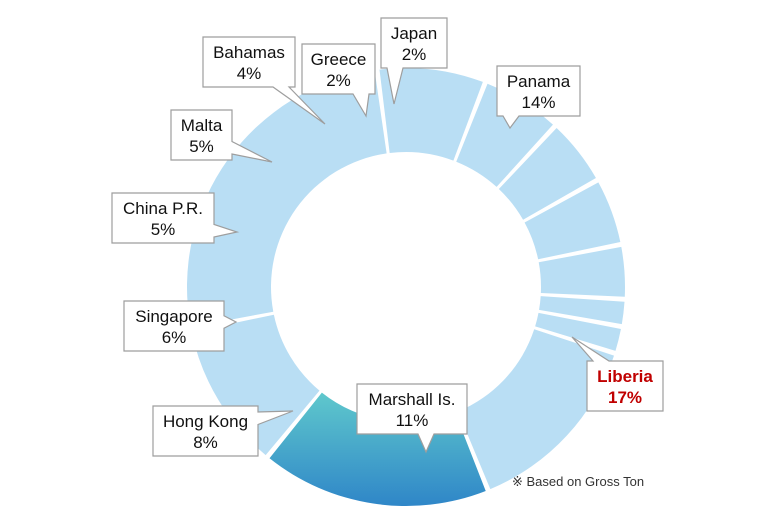 This screenshot has height=522, width=768. Describe the element at coordinates (625, 397) in the screenshot. I see `slice-value-label: 17%` at that location.